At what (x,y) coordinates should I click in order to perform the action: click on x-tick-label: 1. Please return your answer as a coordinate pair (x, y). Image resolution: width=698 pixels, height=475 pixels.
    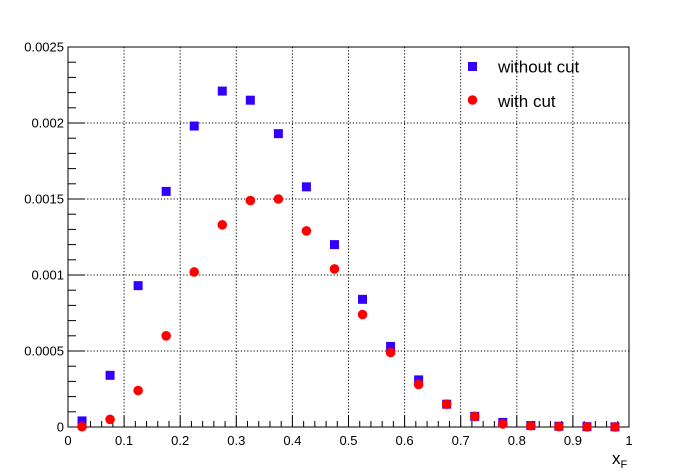
    Looking at the image, I should click on (628, 440).